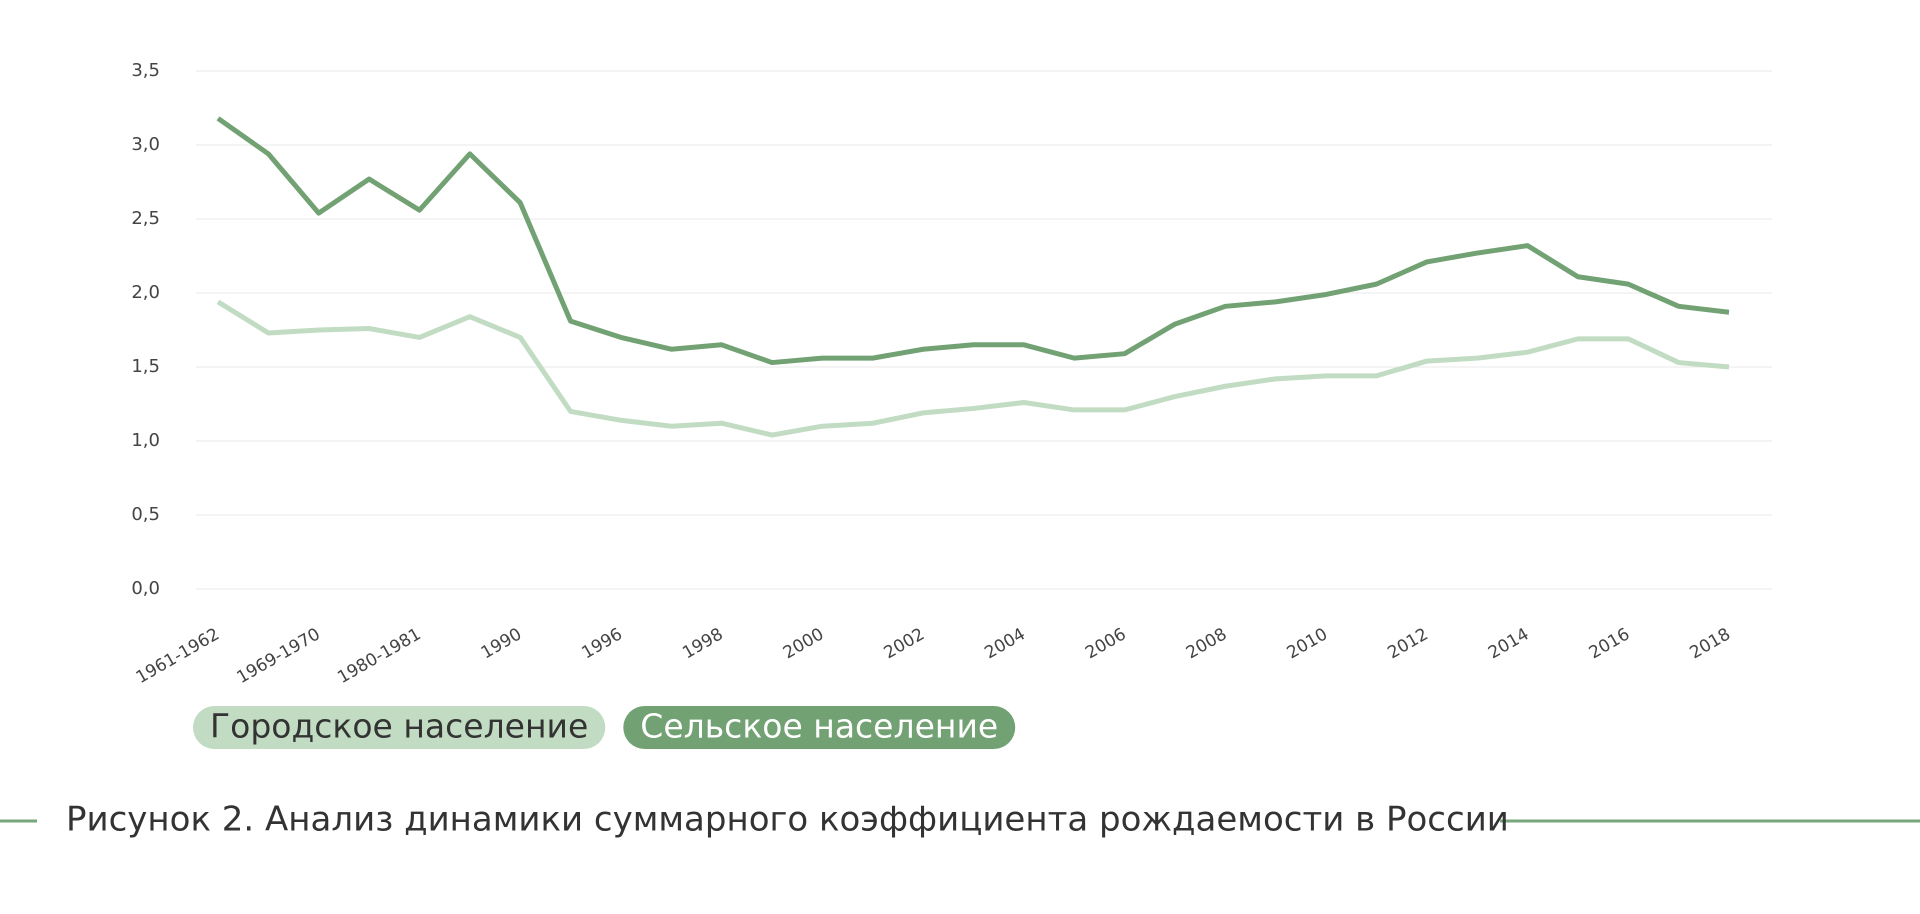 Image resolution: width=1920 pixels, height=914 pixels. Describe the element at coordinates (601, 643) in the screenshot. I see `x-tick-label: 1996` at that location.